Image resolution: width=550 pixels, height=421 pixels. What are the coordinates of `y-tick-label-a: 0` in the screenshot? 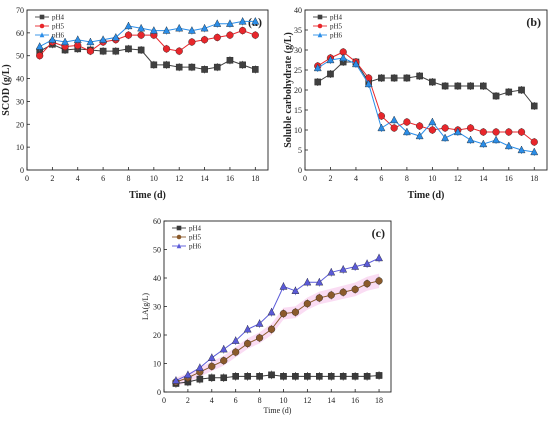 It's located at (22, 170).